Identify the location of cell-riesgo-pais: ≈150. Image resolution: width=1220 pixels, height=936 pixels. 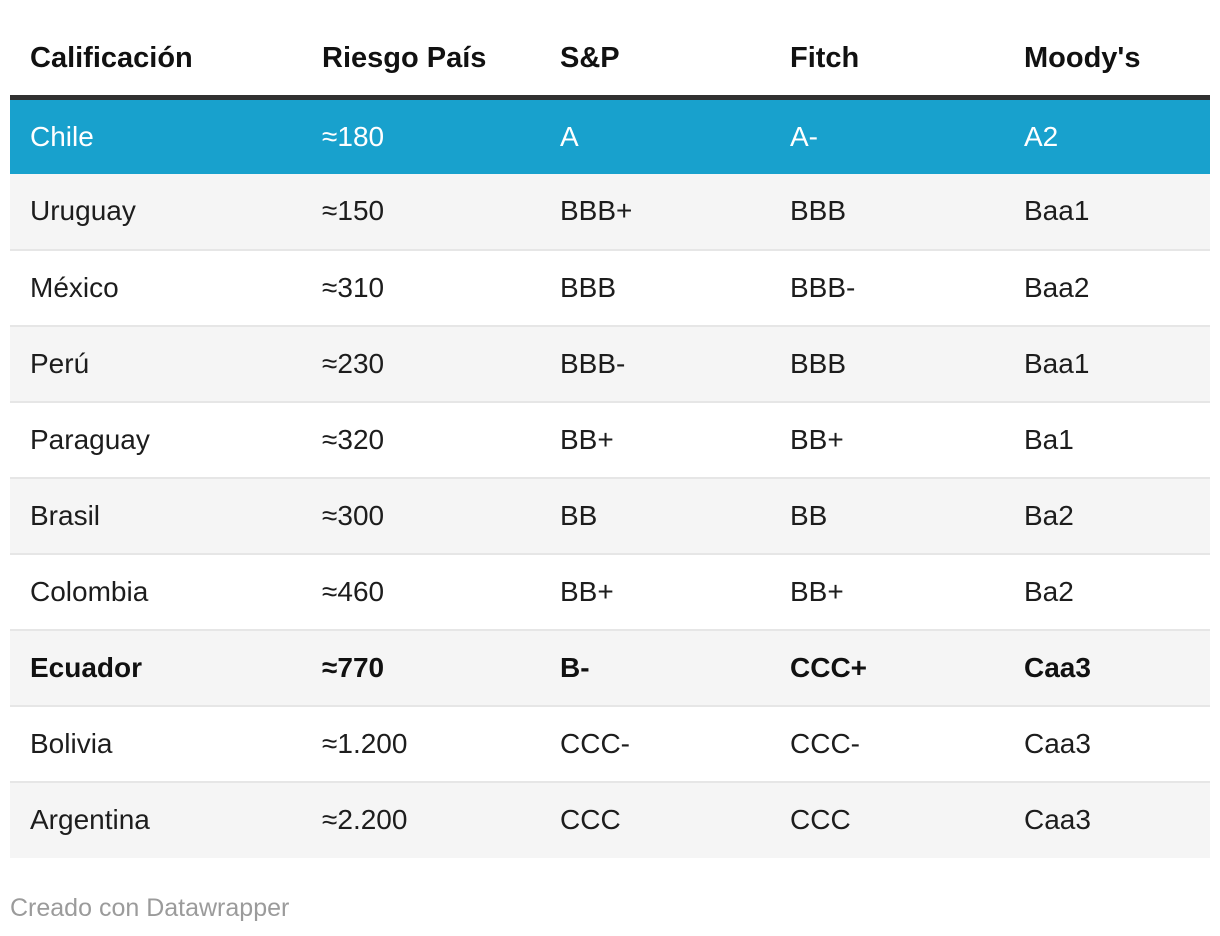
(353, 210).